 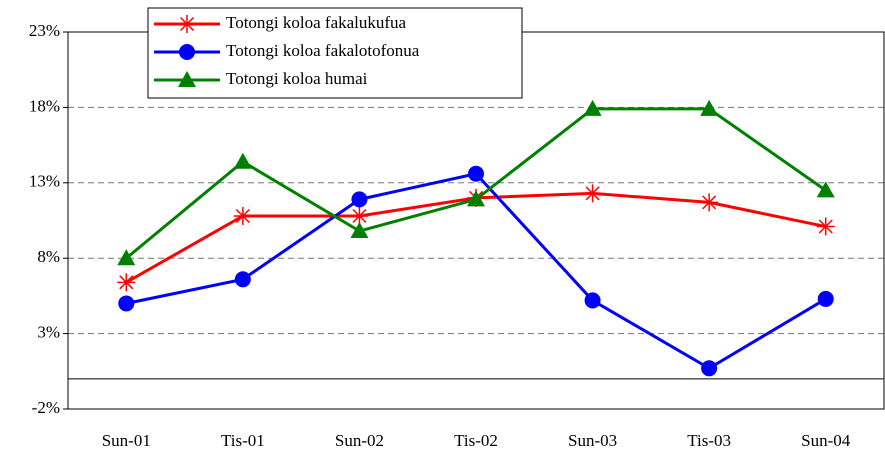 I want to click on x-tick-label: Tis-03, so click(x=709, y=440).